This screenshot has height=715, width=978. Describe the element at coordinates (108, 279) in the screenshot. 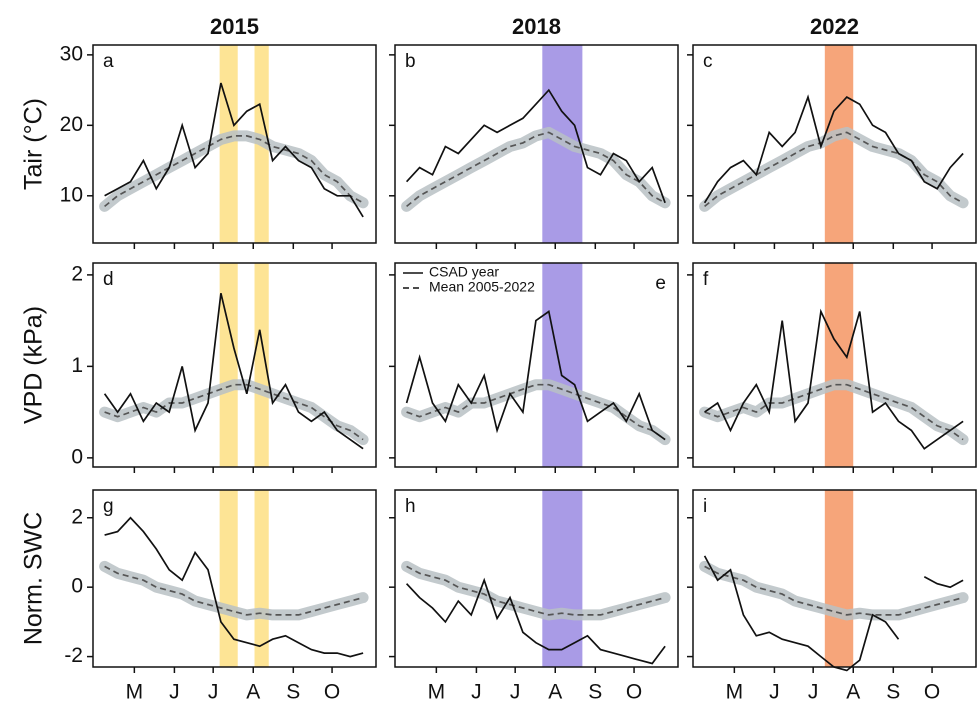

I see `panel-letter: d` at that location.